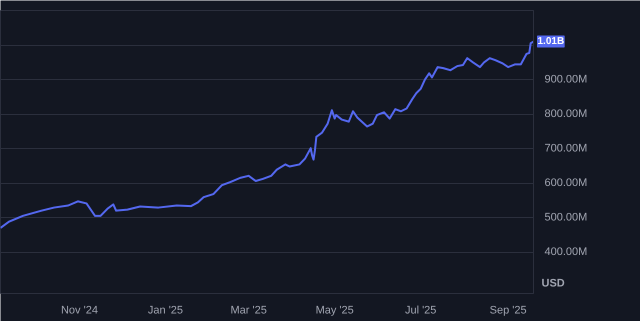  What do you see at coordinates (566, 148) in the screenshot?
I see `y-tick-label: 700.00M` at bounding box center [566, 148].